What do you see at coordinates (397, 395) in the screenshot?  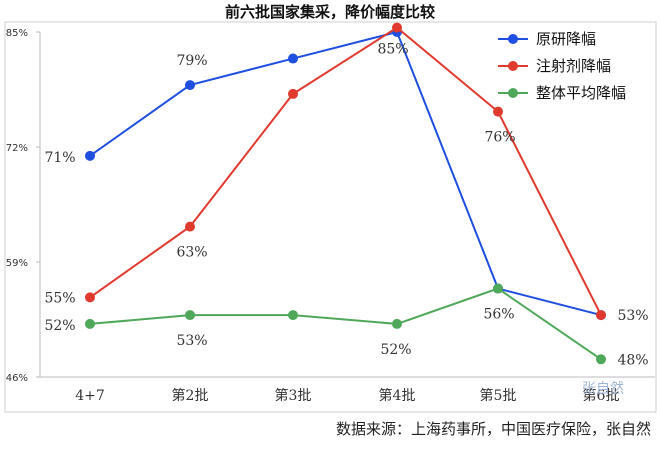 I see `x-tick-label: 第4批` at bounding box center [397, 395].